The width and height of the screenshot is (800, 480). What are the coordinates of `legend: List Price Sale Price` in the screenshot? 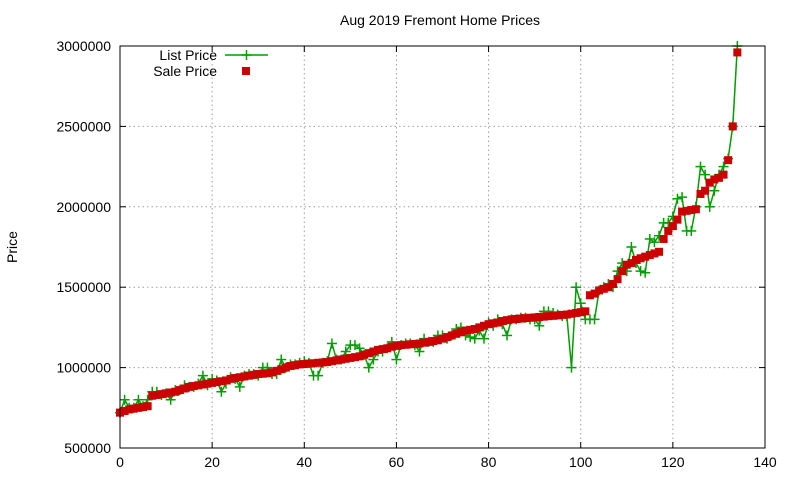 It's located at (210, 63).